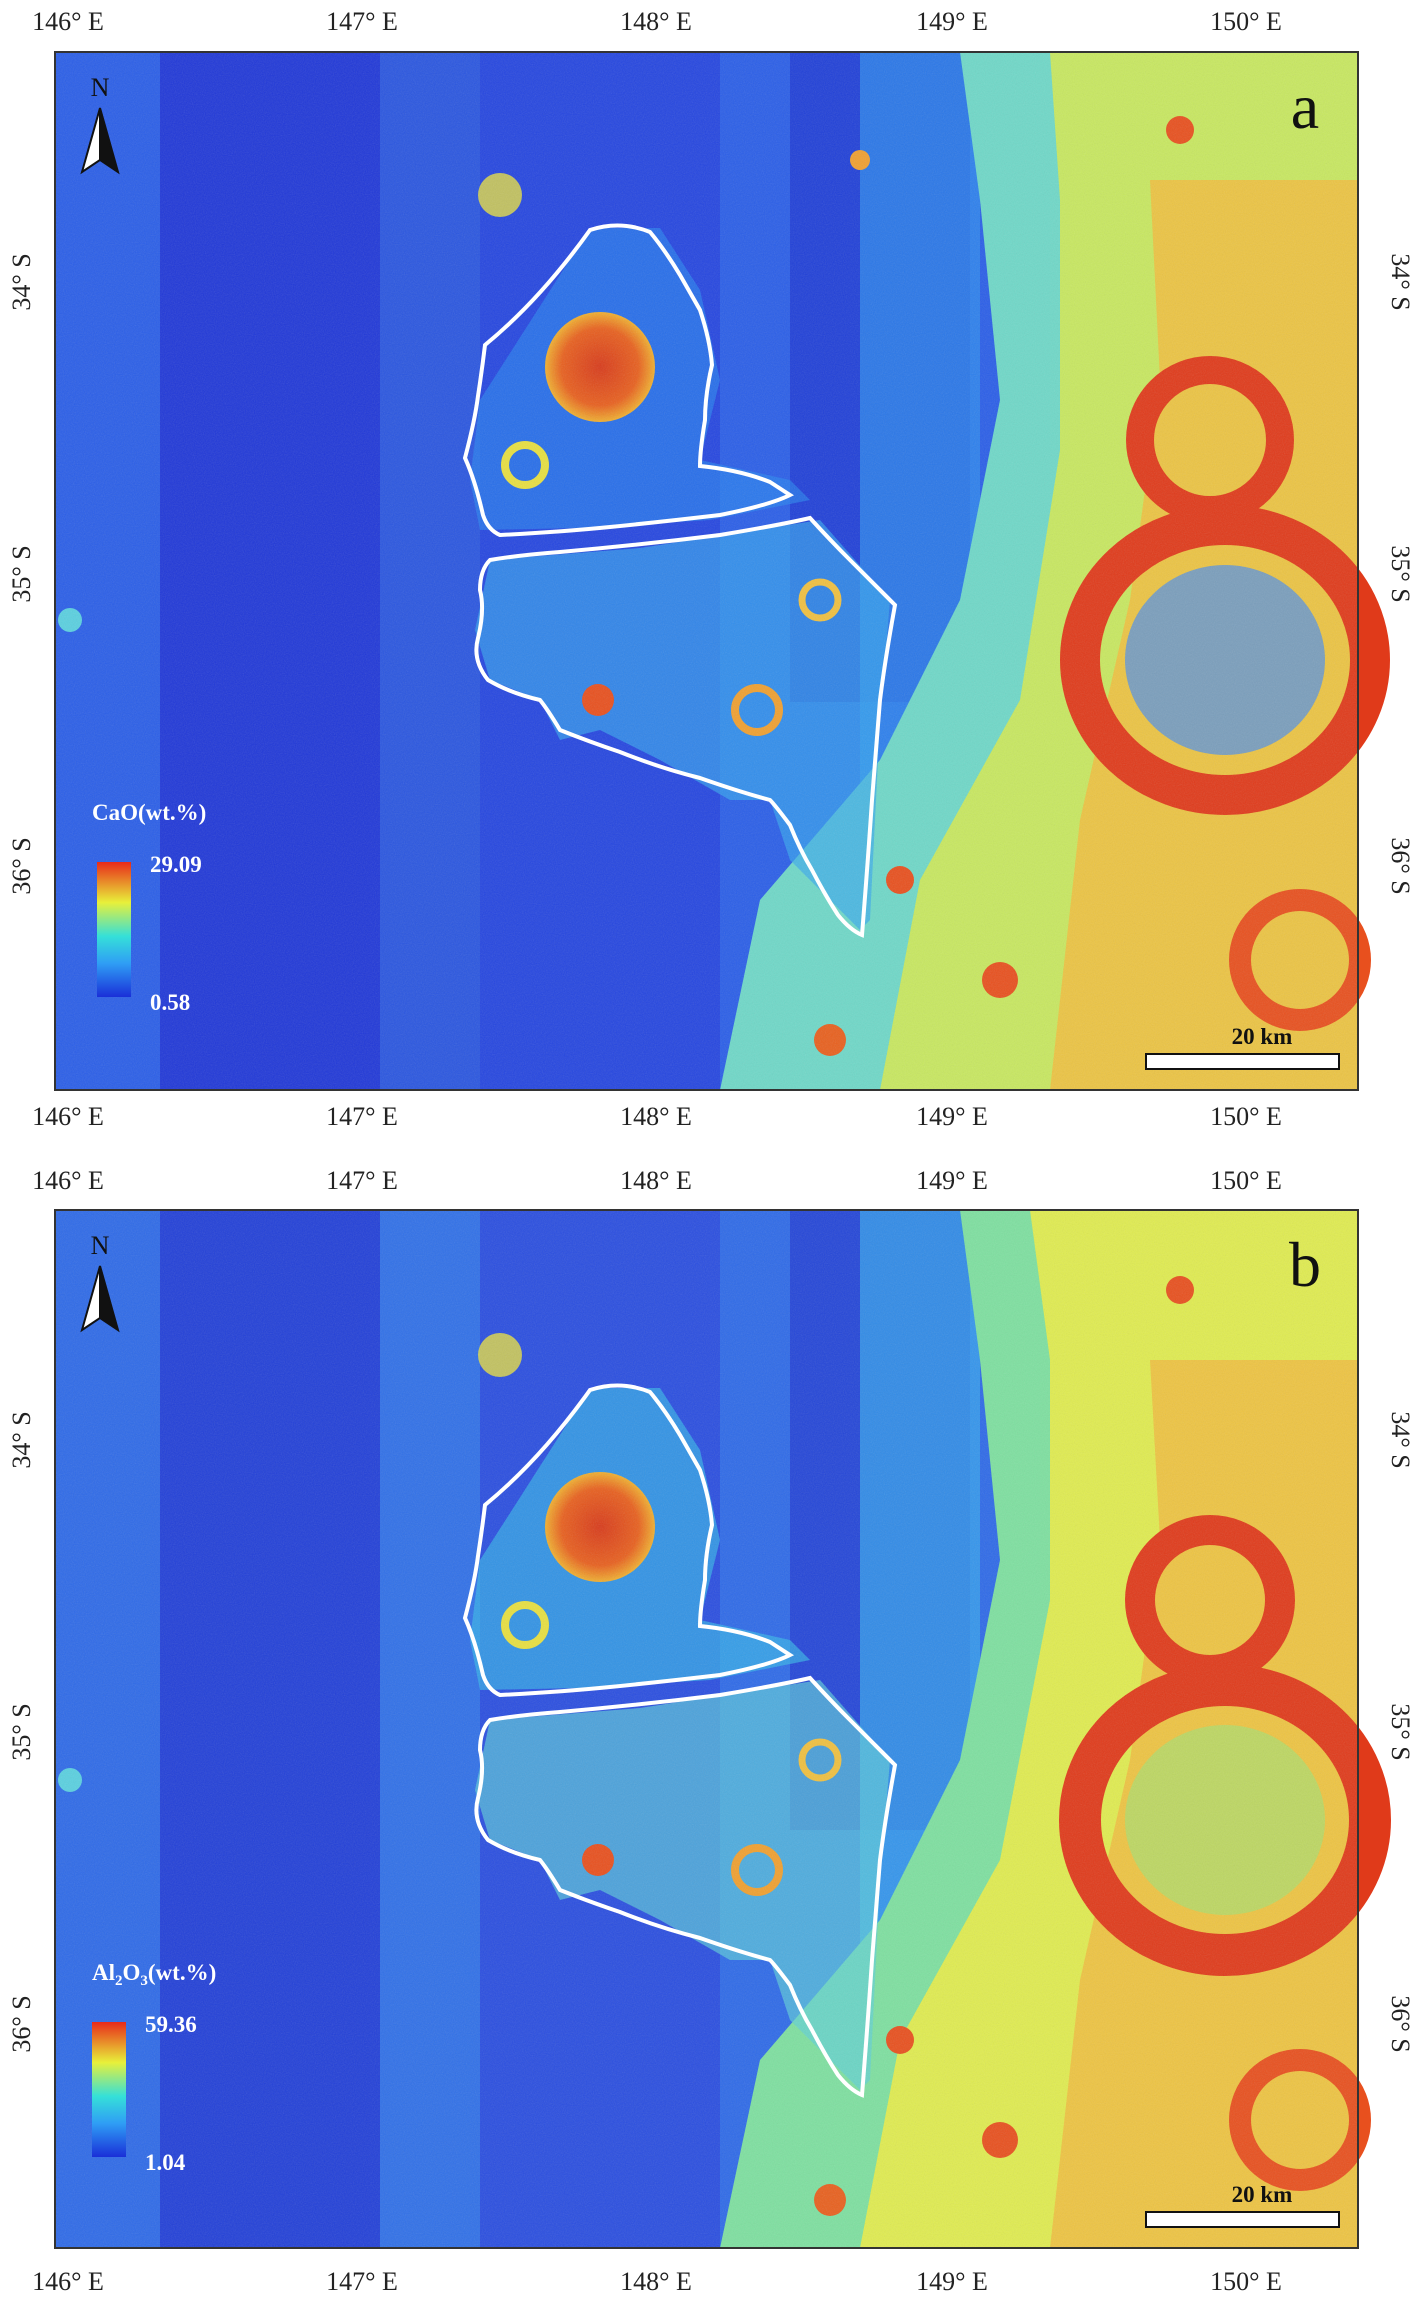 The image size is (1423, 2322). I want to click on legend-max: 59.36, so click(171, 2024).